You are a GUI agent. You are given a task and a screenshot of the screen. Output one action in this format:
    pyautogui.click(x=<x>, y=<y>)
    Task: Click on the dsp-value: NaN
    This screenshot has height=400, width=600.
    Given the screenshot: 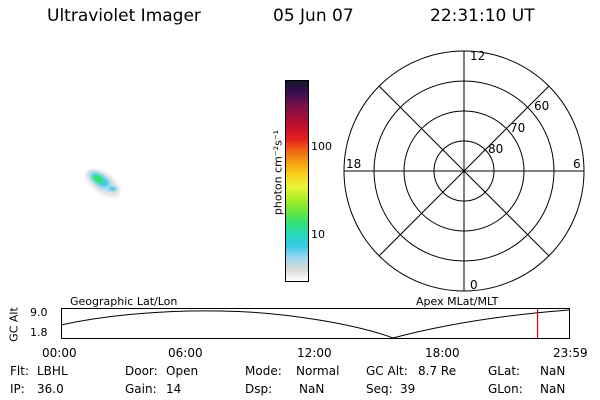 What is the action you would take?
    pyautogui.click(x=312, y=389)
    